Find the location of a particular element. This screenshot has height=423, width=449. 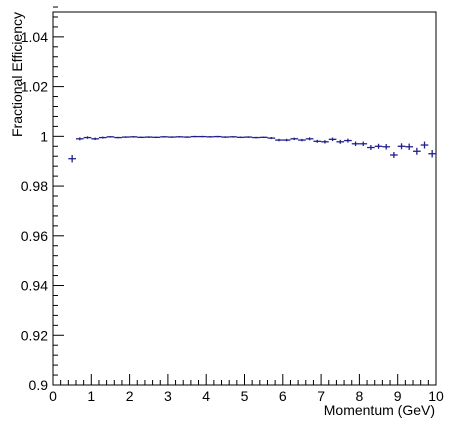

x-axis-title: Momentum (GeV) is located at coordinates (379, 410).